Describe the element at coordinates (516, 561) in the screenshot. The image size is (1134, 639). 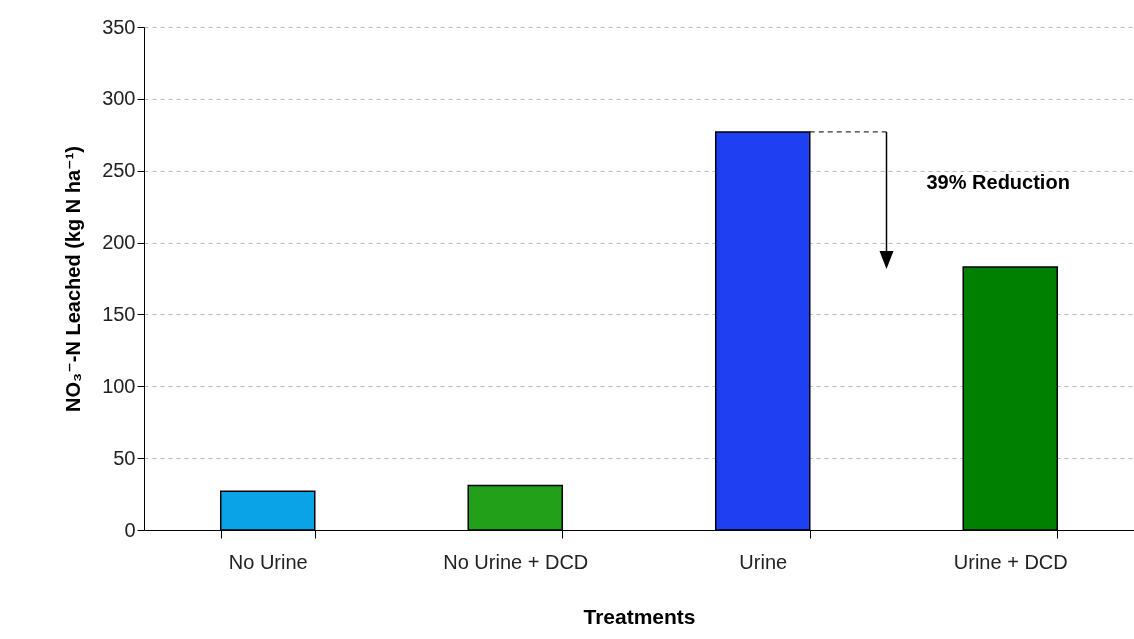
I see `x-tick-label: No Urine + DCD` at that location.